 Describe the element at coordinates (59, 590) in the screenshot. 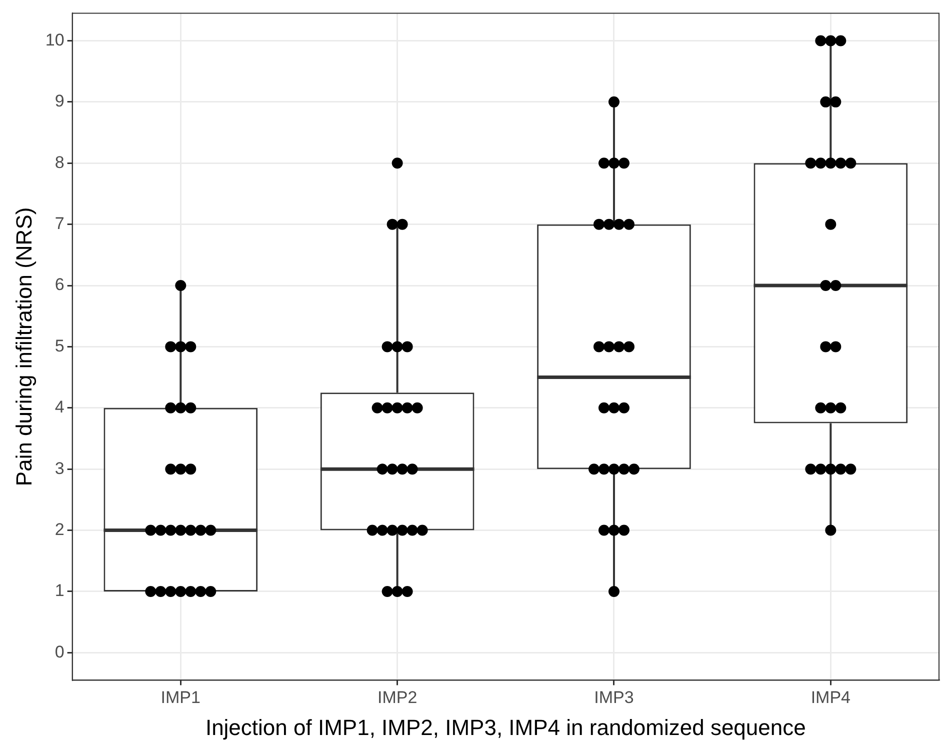

I see `y-tick-label: 1` at that location.